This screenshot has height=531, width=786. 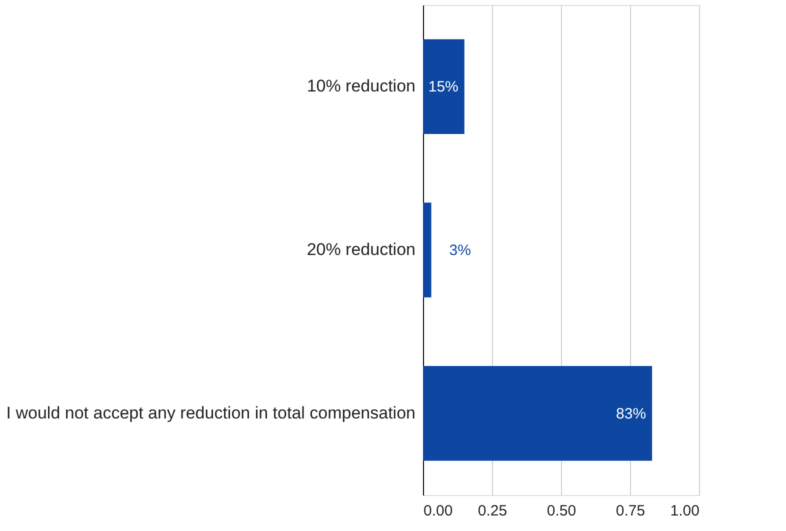 I want to click on data-label: 3%, so click(x=460, y=250).